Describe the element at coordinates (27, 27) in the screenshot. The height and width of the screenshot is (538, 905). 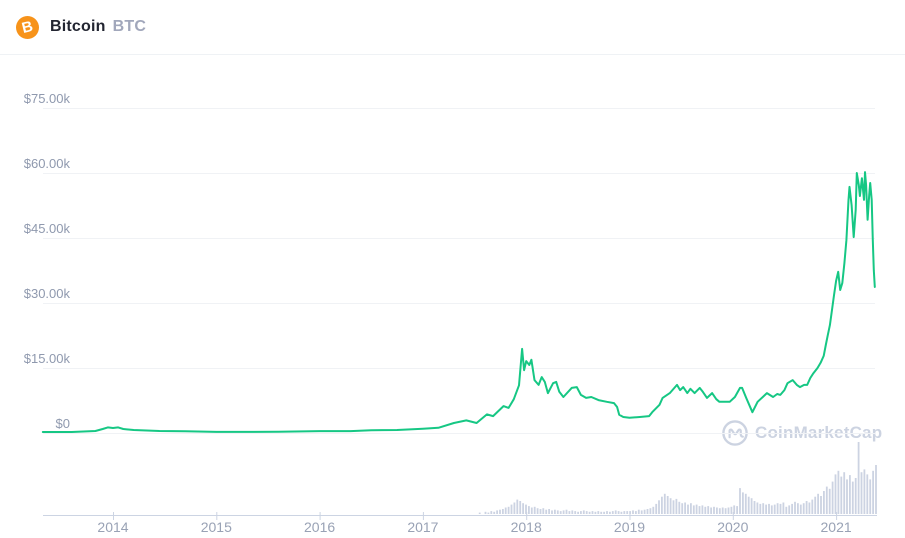
I see `bitcoin-b-glyph: B` at that location.